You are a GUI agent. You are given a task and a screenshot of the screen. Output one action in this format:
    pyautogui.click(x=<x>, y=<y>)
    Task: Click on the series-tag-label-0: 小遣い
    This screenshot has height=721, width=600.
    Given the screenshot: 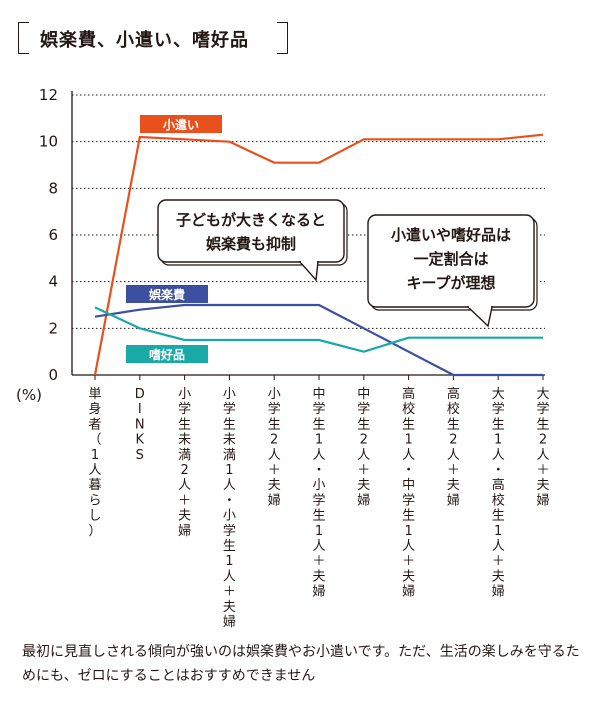 What is the action you would take?
    pyautogui.click(x=181, y=124)
    